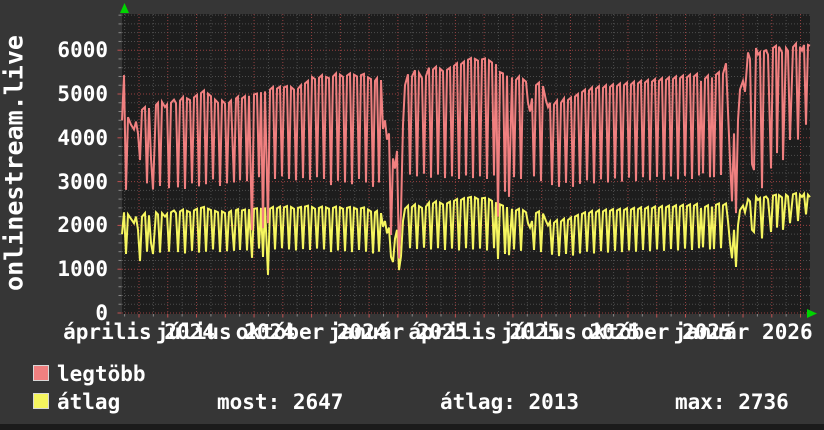  I want to click on y-tick-label: 2000, so click(82, 225).